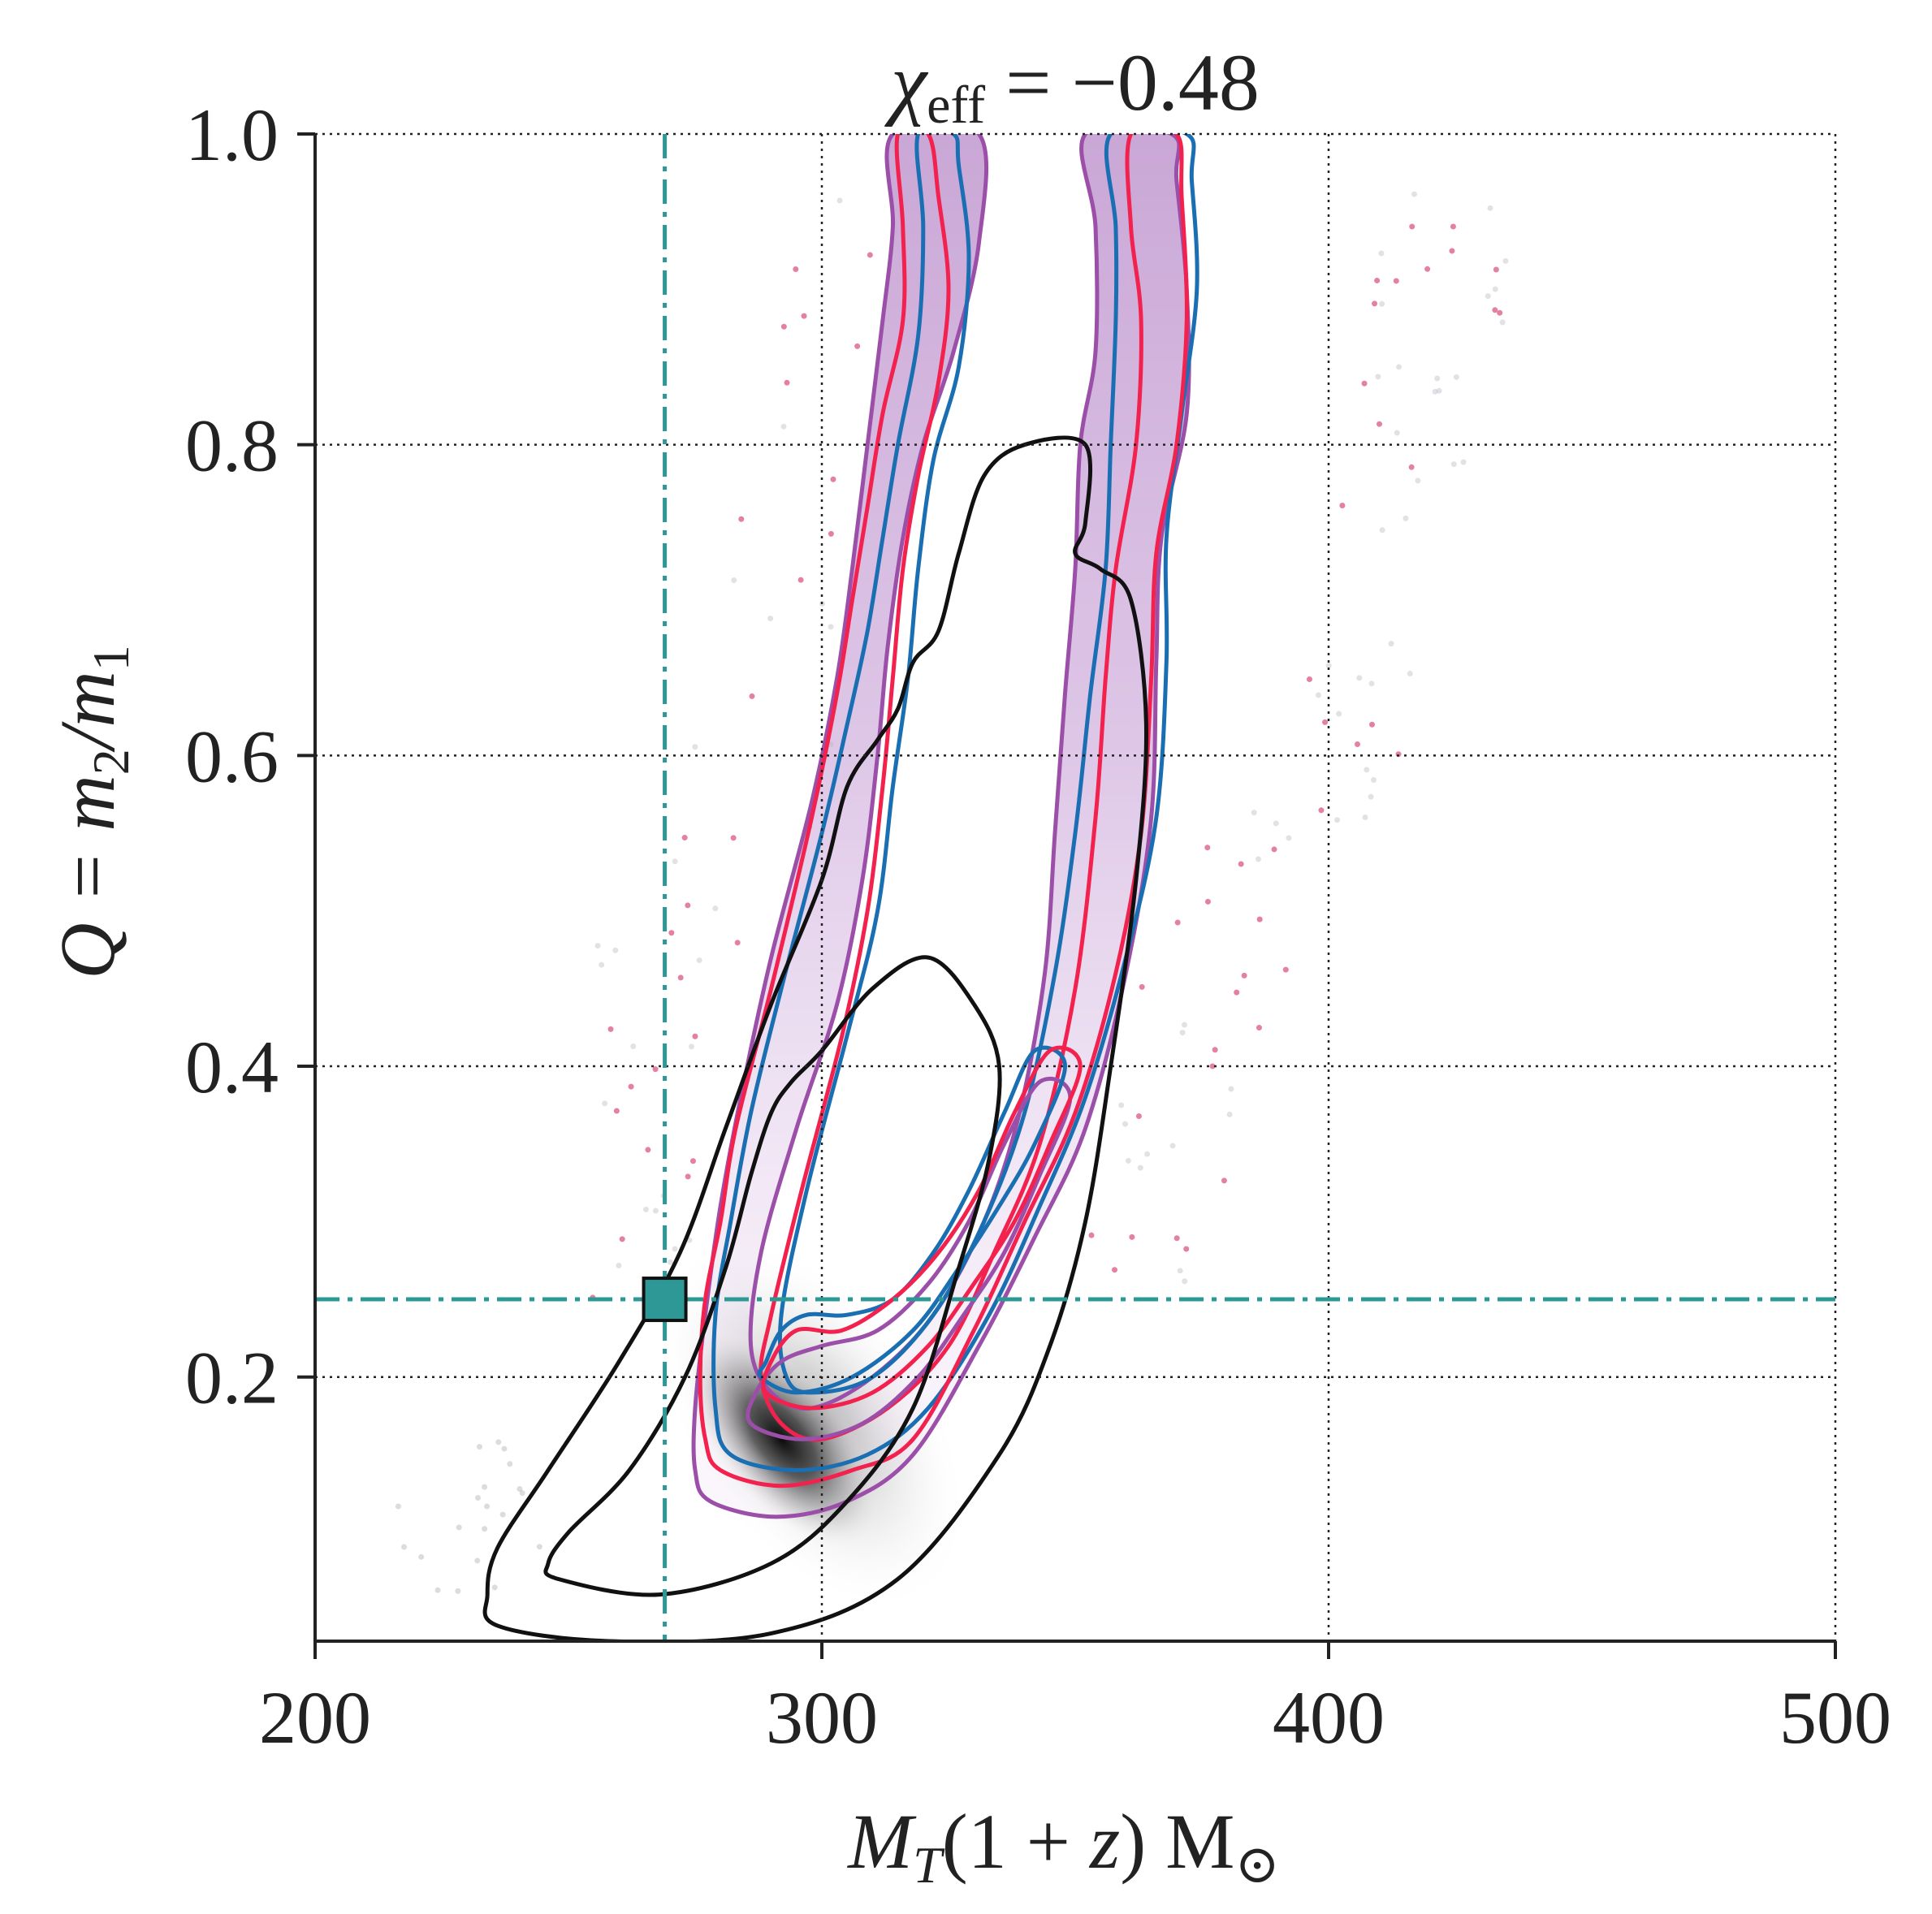 This screenshot has height=1914, width=1932. What do you see at coordinates (232, 1378) in the screenshot?
I see `y-tick-label: 0.2` at bounding box center [232, 1378].